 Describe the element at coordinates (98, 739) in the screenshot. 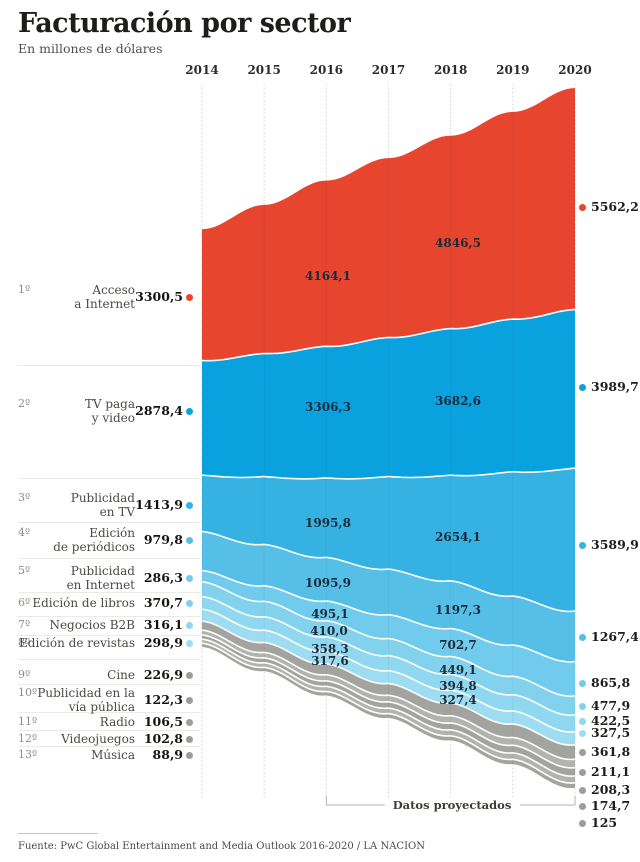

I see `sector-name: Videojuegos` at that location.